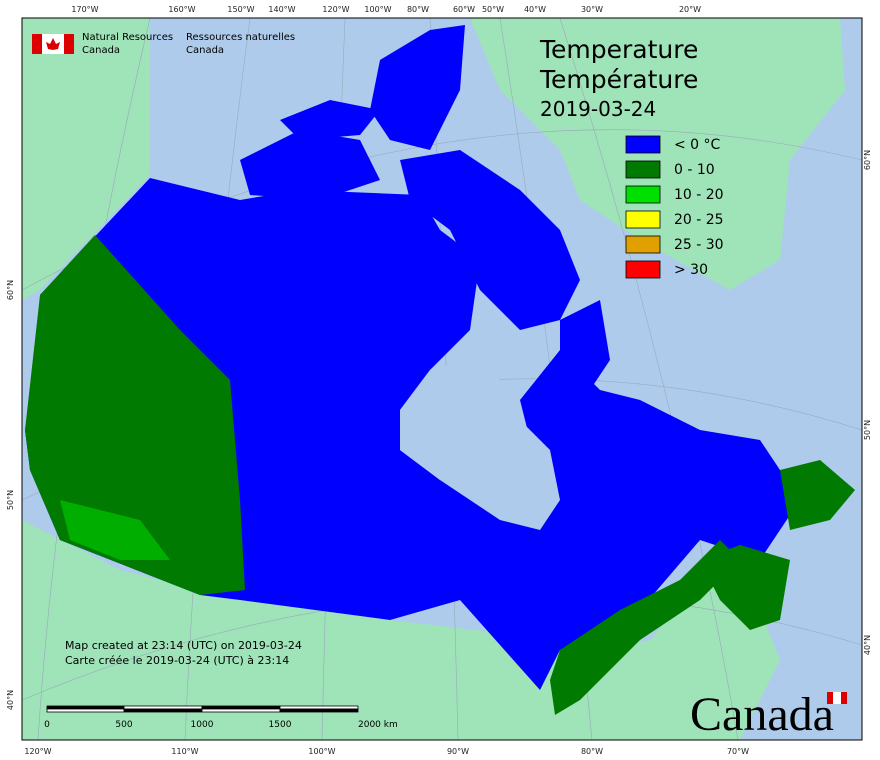 The width and height of the screenshot is (880, 760). What do you see at coordinates (645, 627) in the screenshot?
I see `ontario-warm` at bounding box center [645, 627].